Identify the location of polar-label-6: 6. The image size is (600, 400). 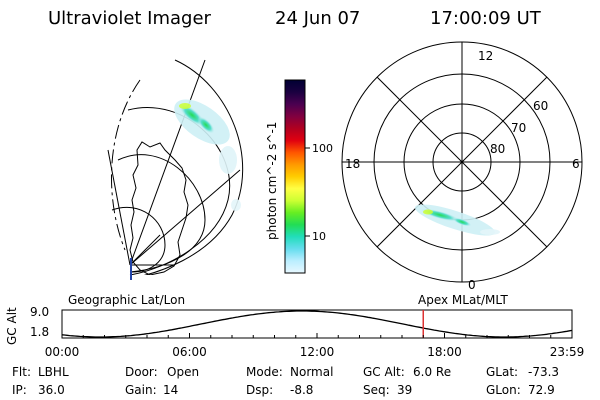
(576, 164).